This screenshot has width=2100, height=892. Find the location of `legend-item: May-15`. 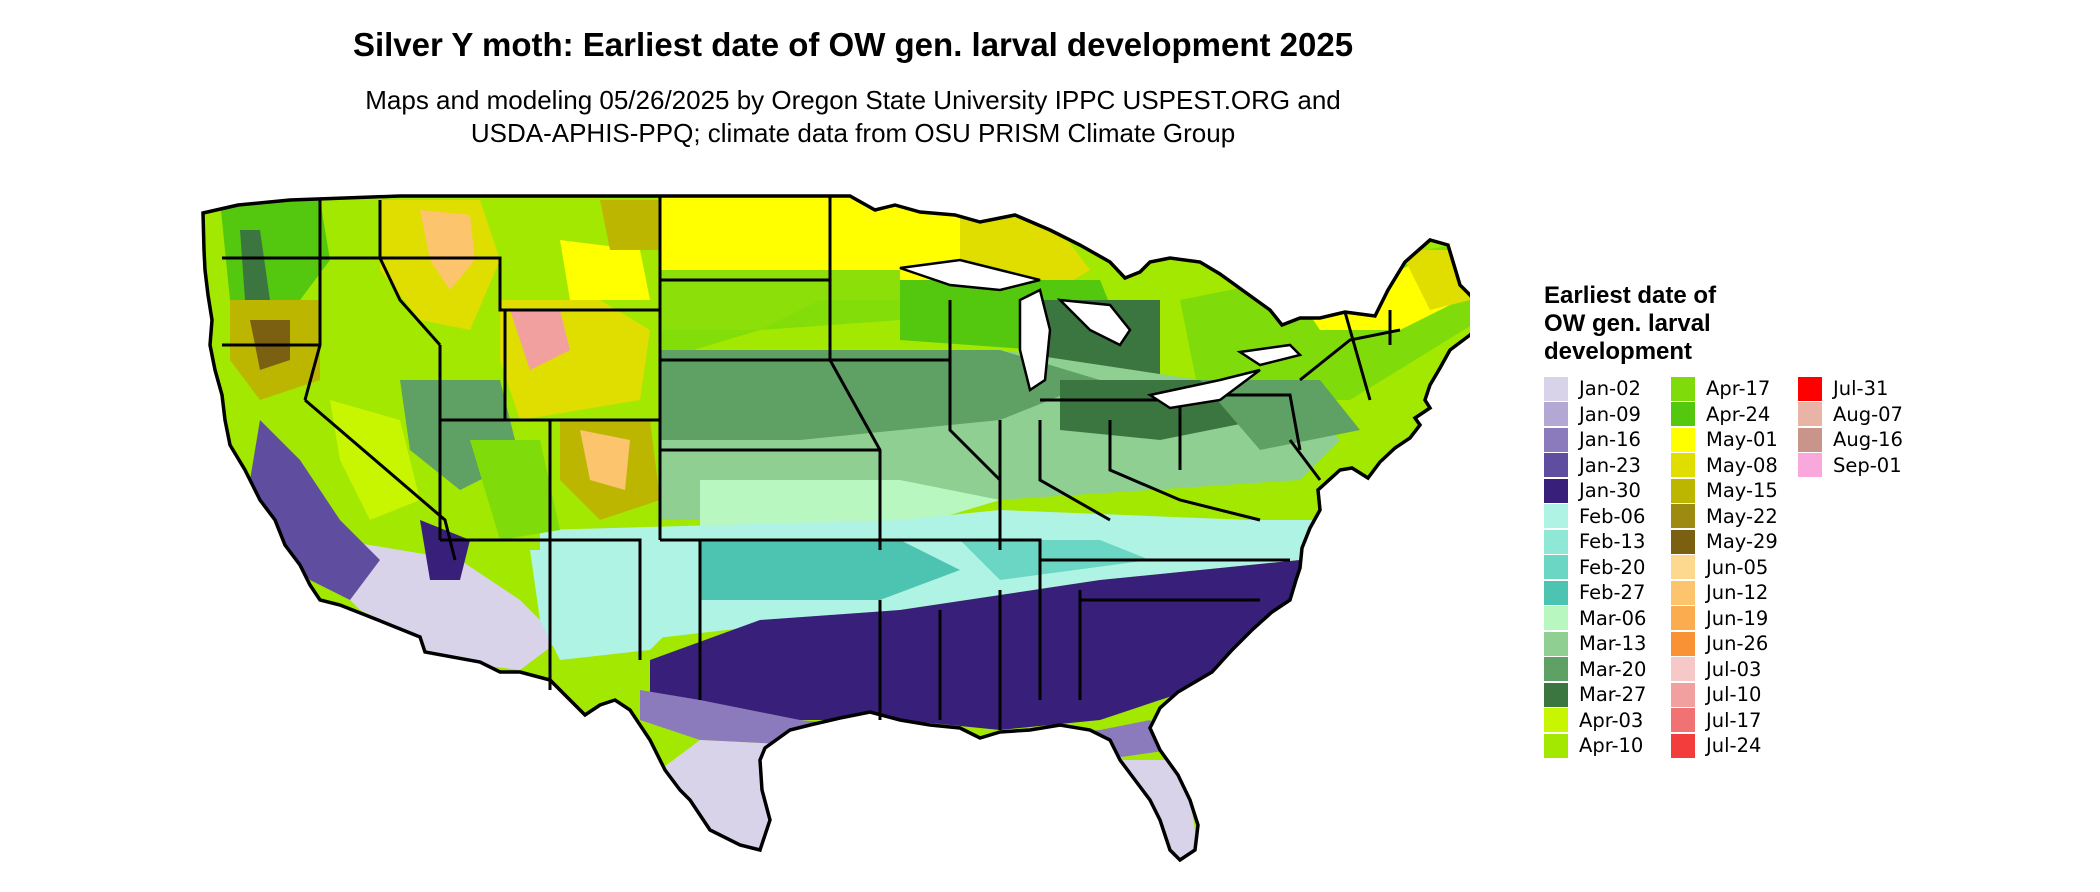

legend-item: May-15 is located at coordinates (1729, 491).